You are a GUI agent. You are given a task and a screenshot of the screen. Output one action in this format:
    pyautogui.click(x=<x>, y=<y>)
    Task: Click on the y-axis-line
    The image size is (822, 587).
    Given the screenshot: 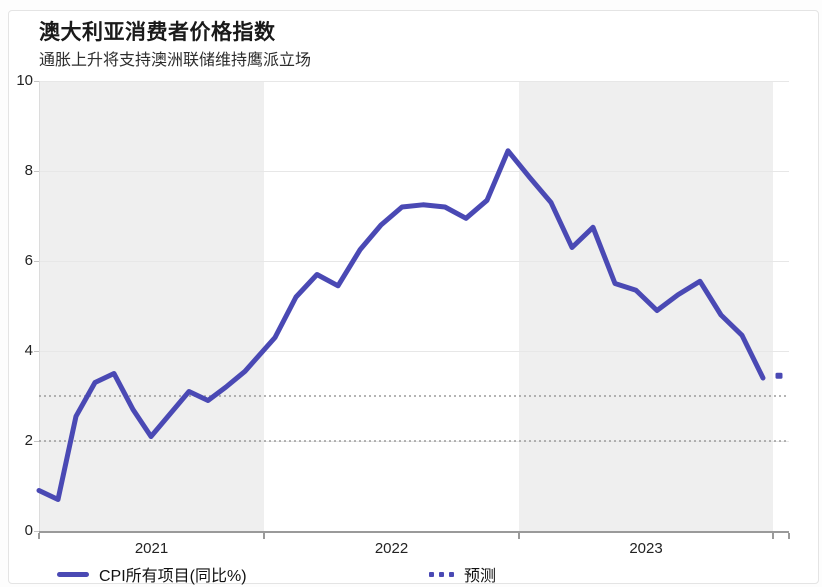 What is the action you would take?
    pyautogui.click(x=39, y=306)
    